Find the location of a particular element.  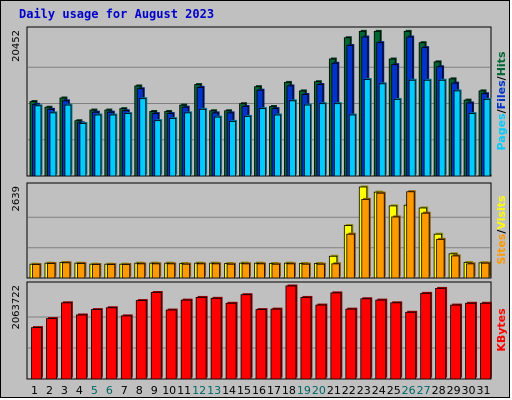

x-tick-label-day-28: 28 is located at coordinates (439, 390).